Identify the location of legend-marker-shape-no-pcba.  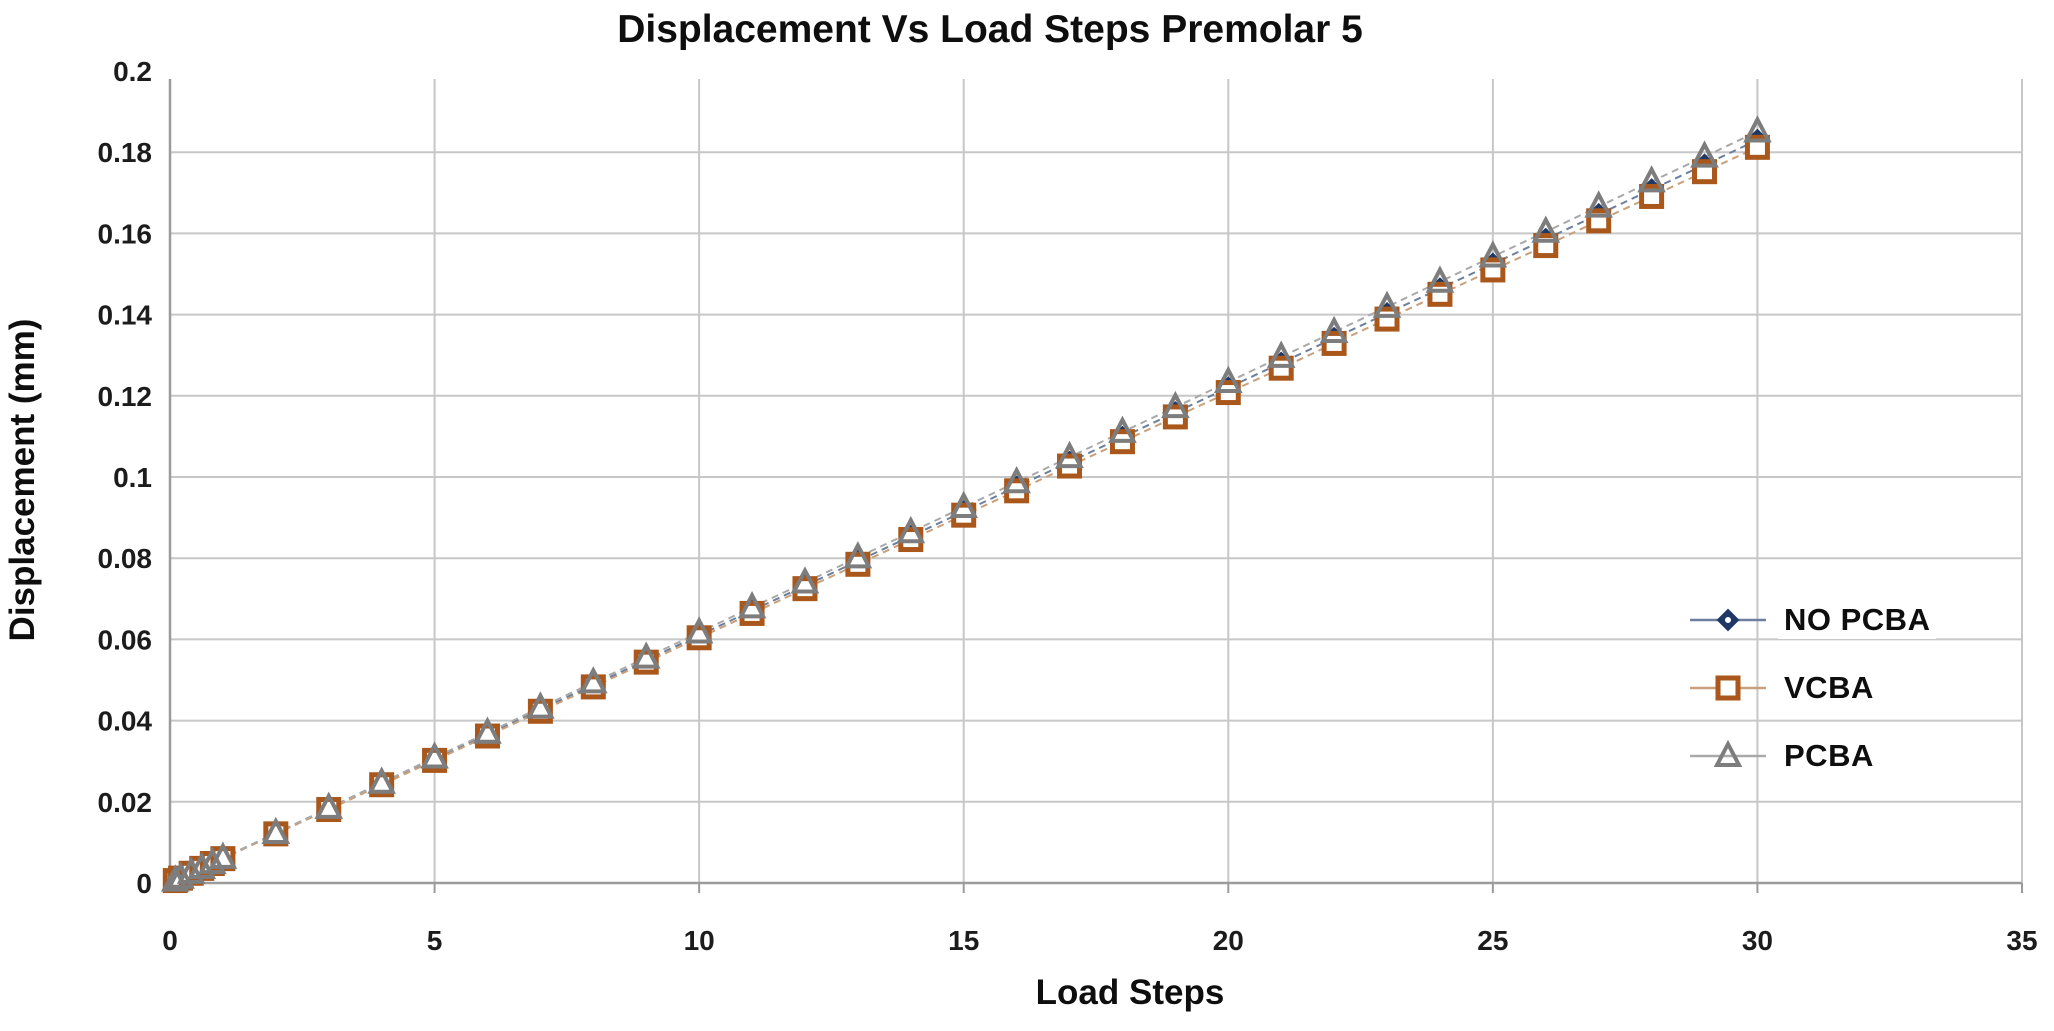
(1728, 620).